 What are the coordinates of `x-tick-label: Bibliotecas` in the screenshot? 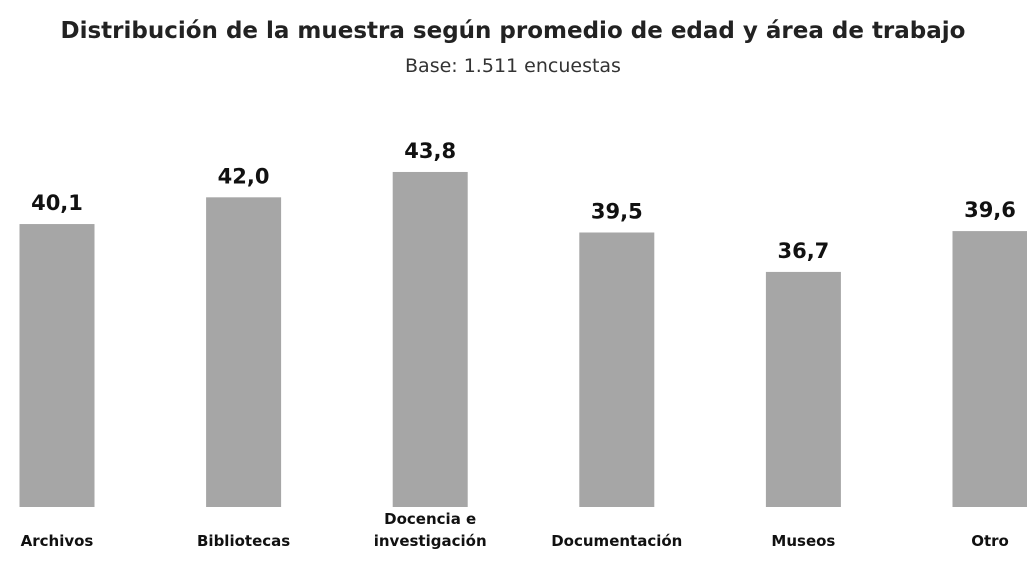 It's located at (244, 541).